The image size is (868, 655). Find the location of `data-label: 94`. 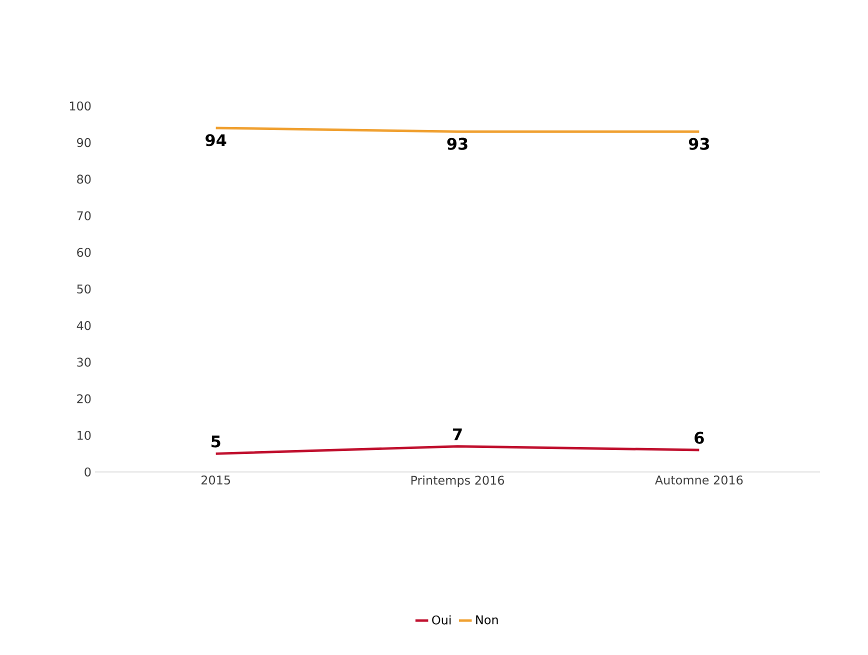

data-label: 94 is located at coordinates (216, 140).